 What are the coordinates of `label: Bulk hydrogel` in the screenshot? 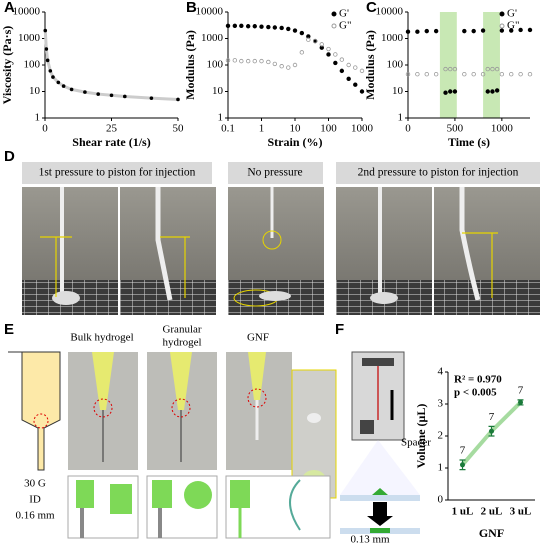 It's located at (101, 338).